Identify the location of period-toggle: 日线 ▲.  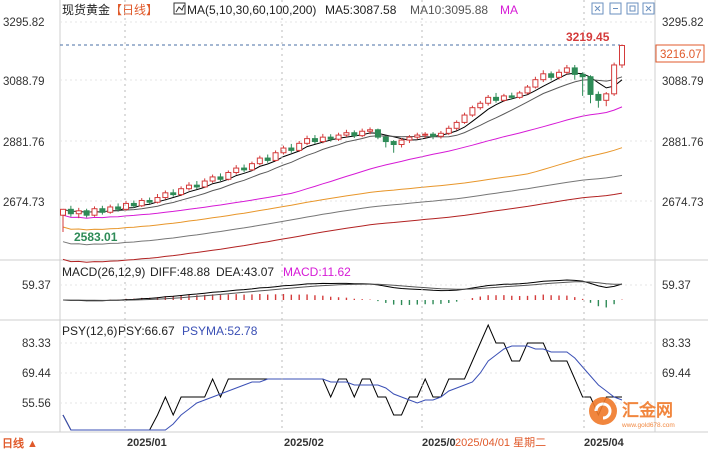
(20, 443).